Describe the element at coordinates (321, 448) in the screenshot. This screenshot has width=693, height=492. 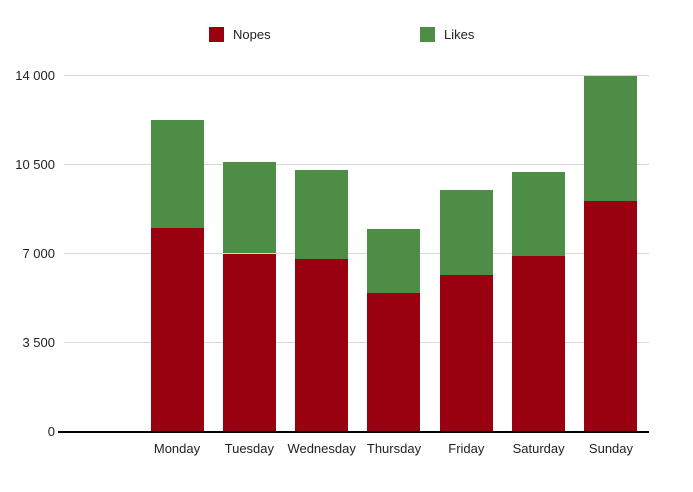
I see `x-axis-label-wednesday: Wednesday` at that location.